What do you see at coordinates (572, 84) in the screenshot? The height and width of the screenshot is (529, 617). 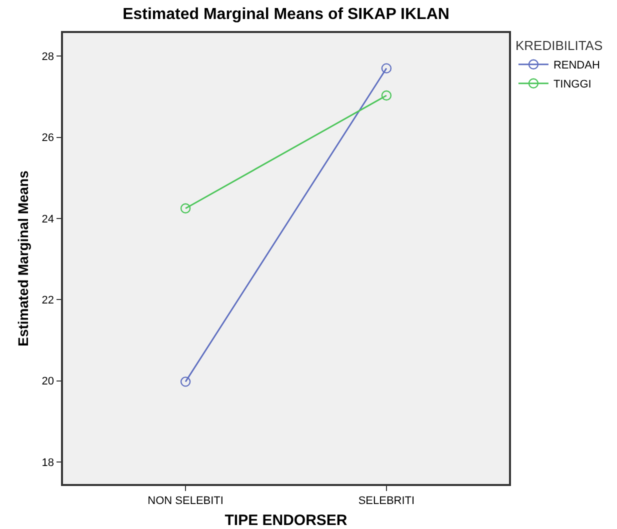 I see `legend-label: TINGGI` at bounding box center [572, 84].